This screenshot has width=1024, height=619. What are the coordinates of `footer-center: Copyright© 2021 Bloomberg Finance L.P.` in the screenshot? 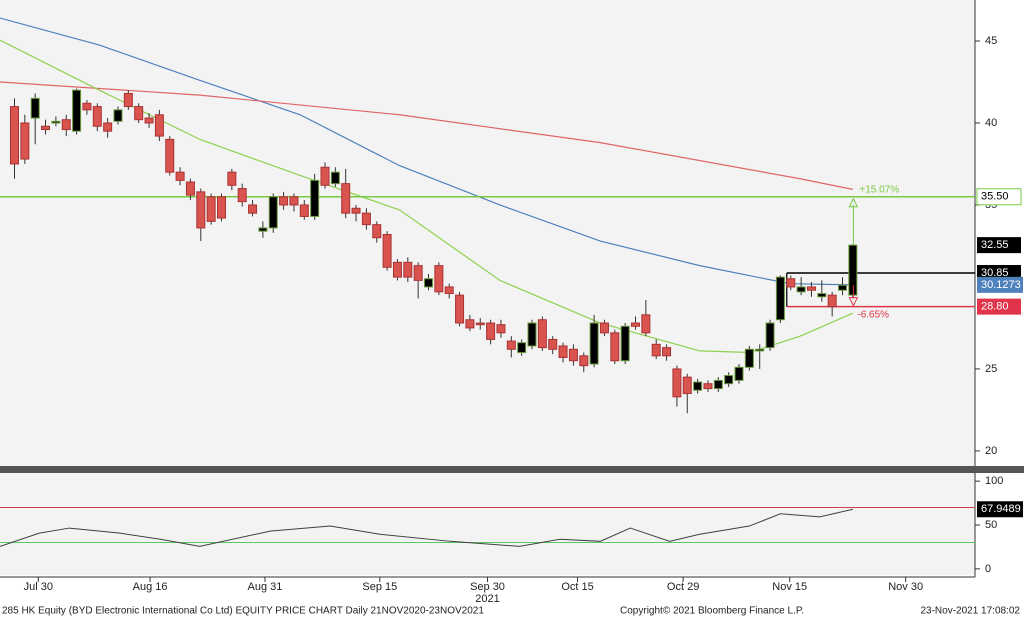 It's located at (712, 611).